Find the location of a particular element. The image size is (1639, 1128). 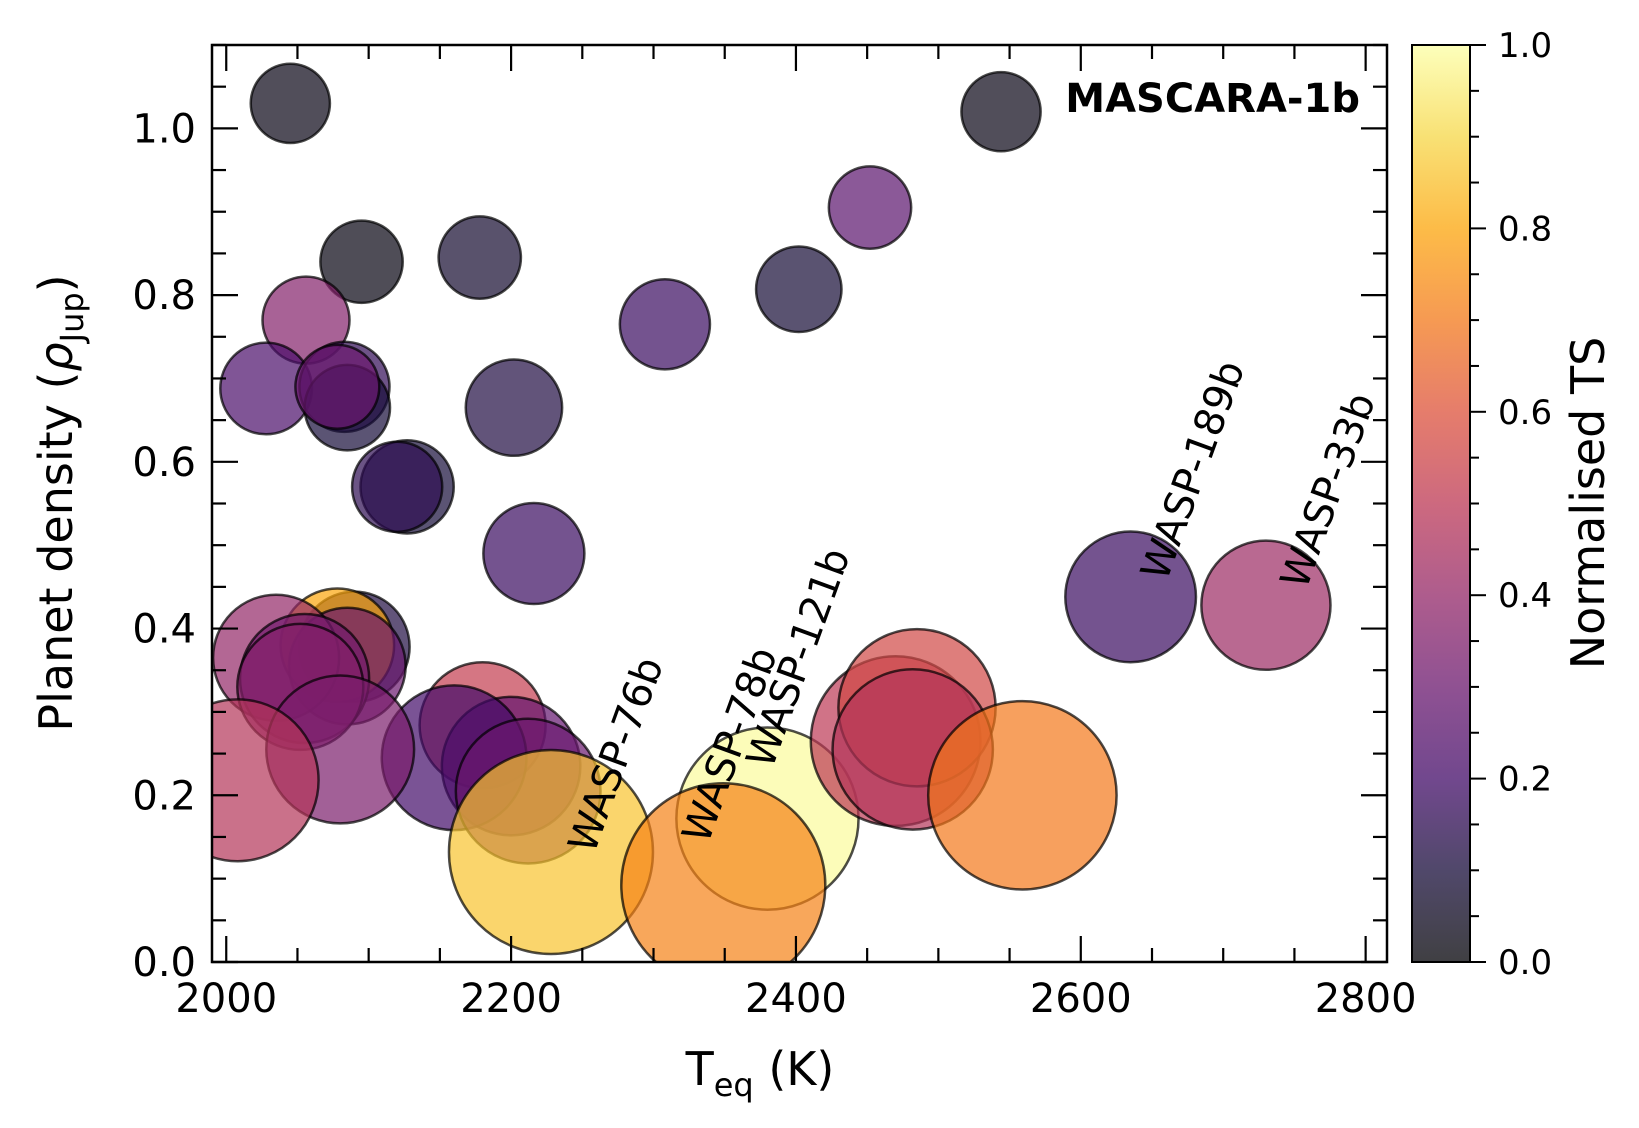

point-wasp-78b is located at coordinates (723, 872).